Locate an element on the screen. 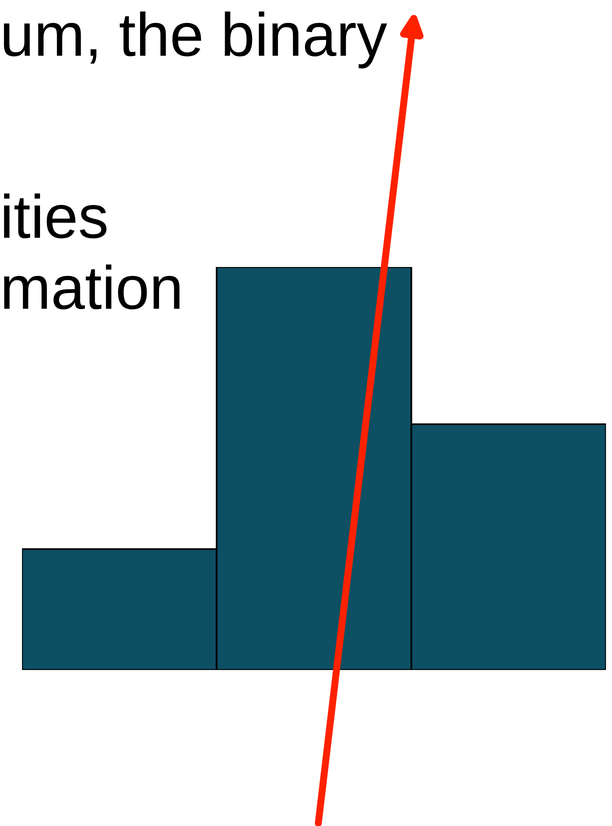 The image size is (612, 826). text: um, the binary is located at coordinates (196, 40).